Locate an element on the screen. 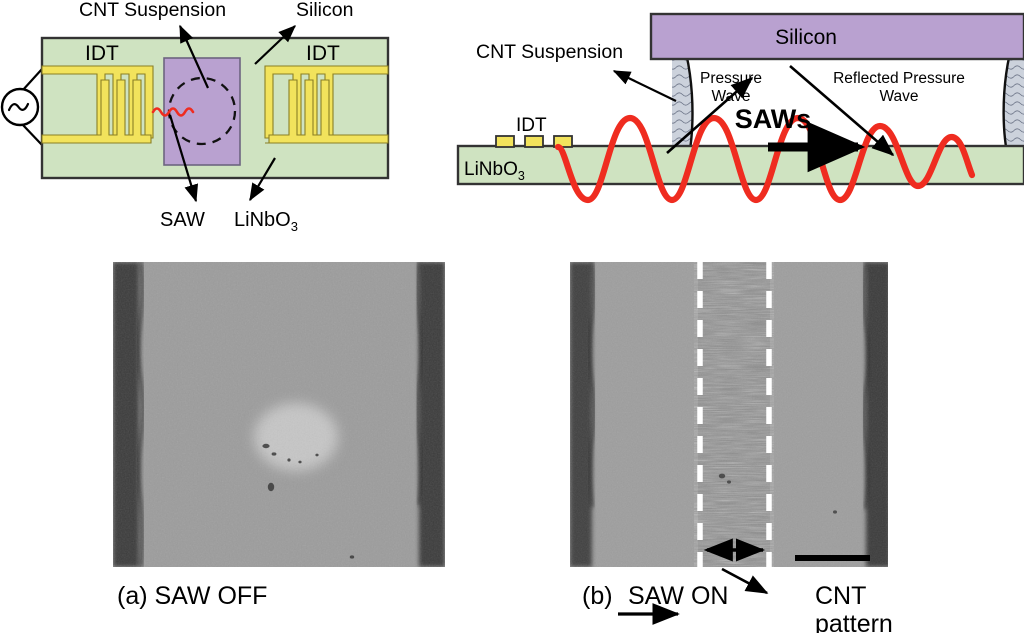 The width and height of the screenshot is (1024, 633). caption-panel-b: SAW ON is located at coordinates (678, 596).